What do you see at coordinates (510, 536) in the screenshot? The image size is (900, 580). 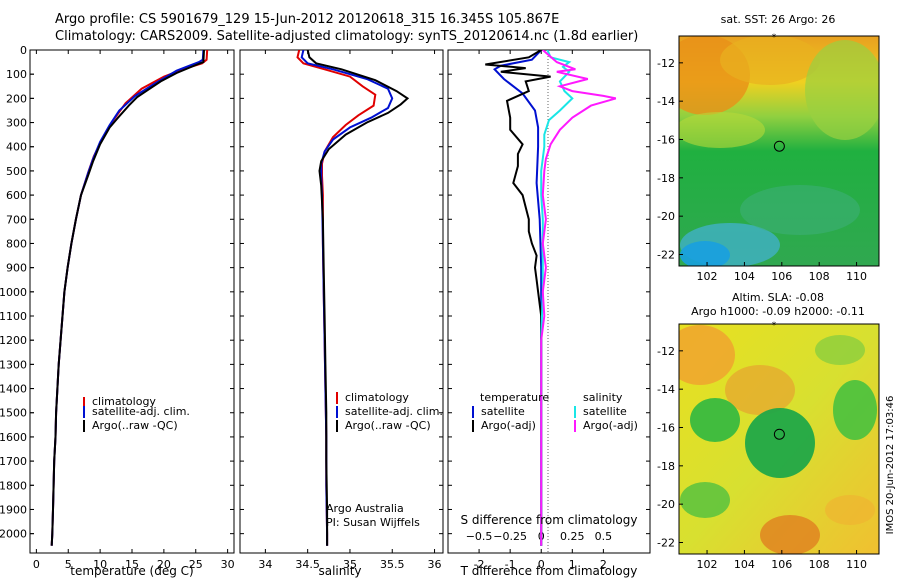 I see `s-tick-label: −0.25` at bounding box center [510, 536].